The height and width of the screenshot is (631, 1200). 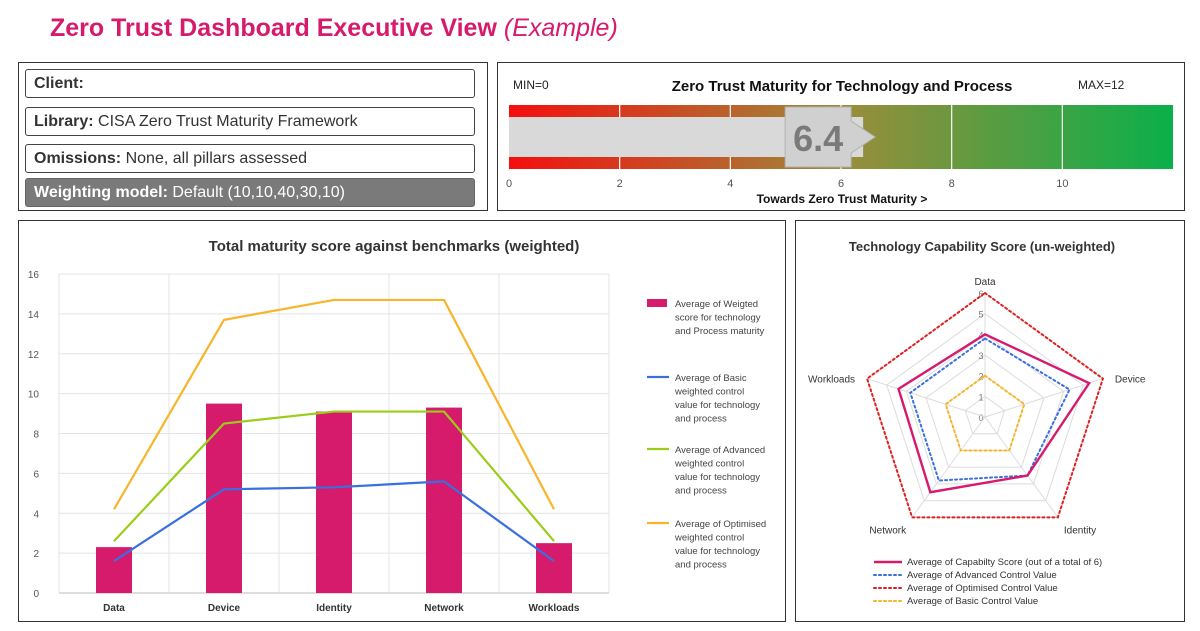 I want to click on gauge-value-callout: 6.4, so click(x=830, y=137).